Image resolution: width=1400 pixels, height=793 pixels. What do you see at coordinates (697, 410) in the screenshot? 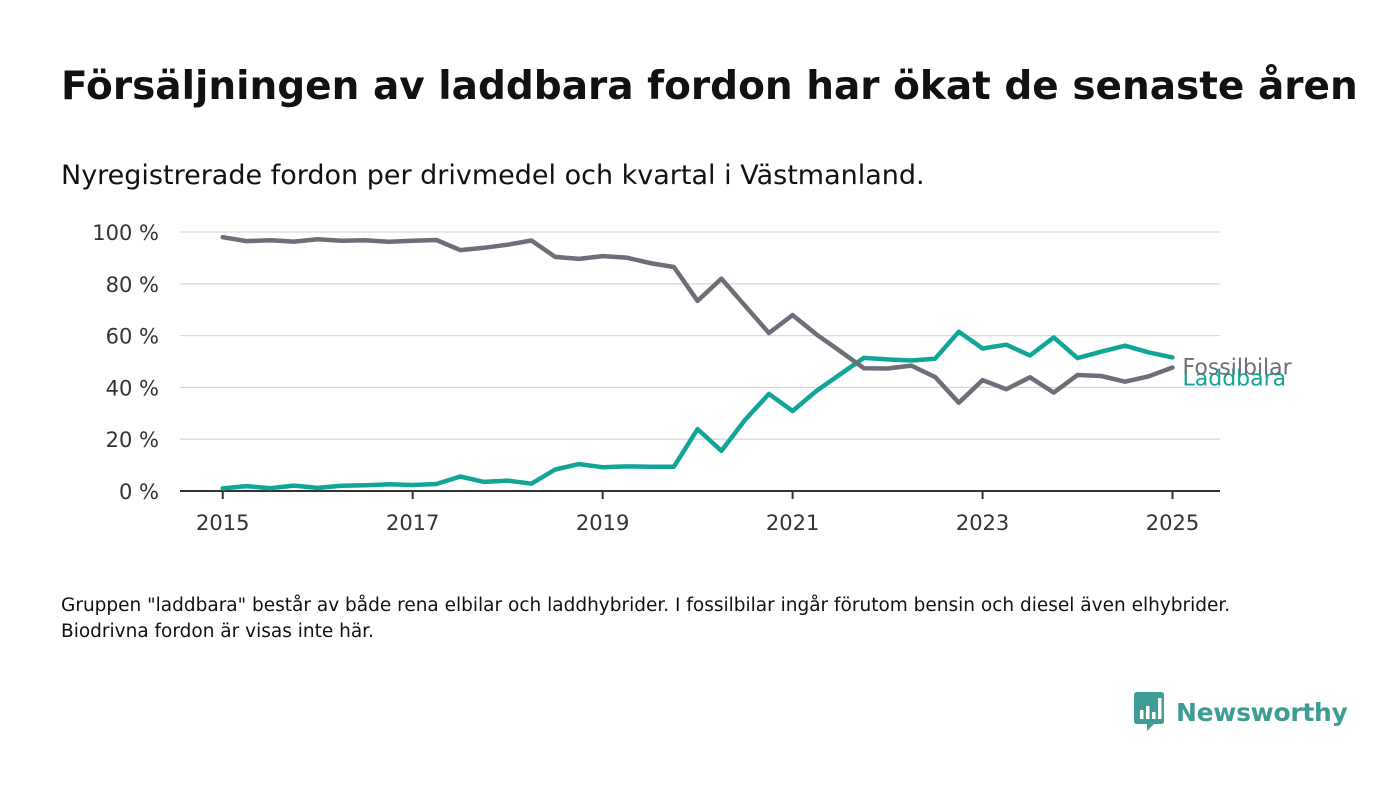
I see `series-line-laddbara` at bounding box center [697, 410].